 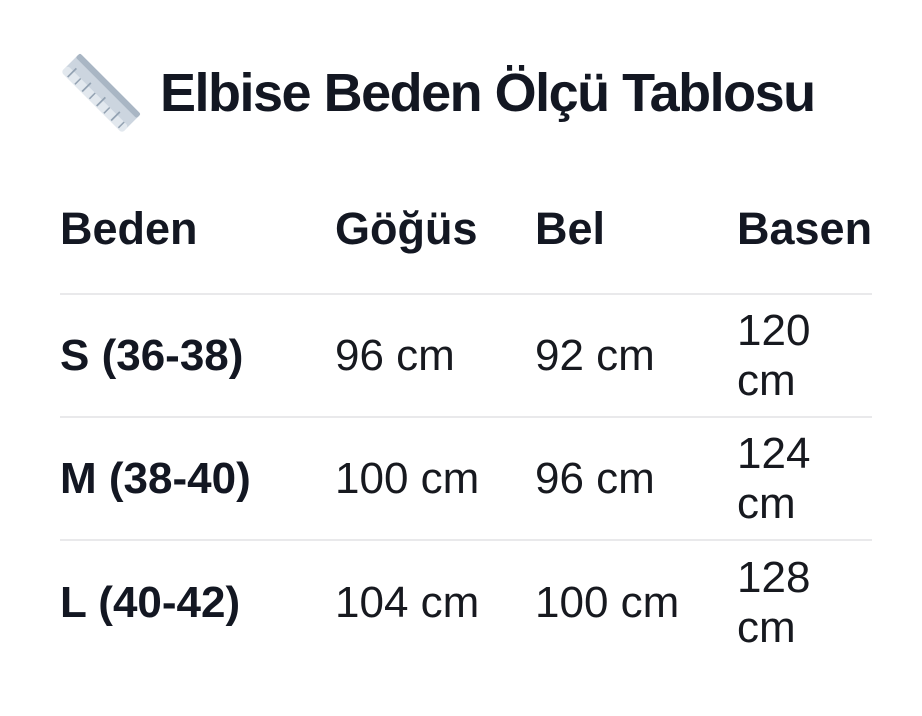 What do you see at coordinates (595, 478) in the screenshot?
I see `cell-waist: 96 cm` at bounding box center [595, 478].